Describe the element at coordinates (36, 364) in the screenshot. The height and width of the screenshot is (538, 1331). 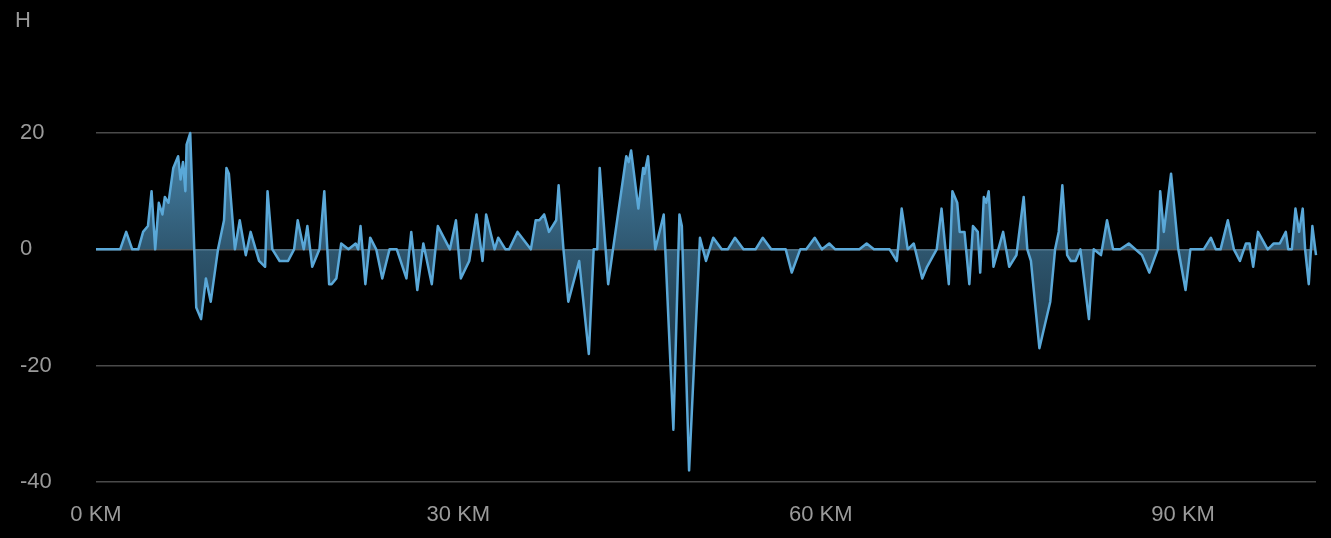
I see `y-tick-label: -20` at that location.